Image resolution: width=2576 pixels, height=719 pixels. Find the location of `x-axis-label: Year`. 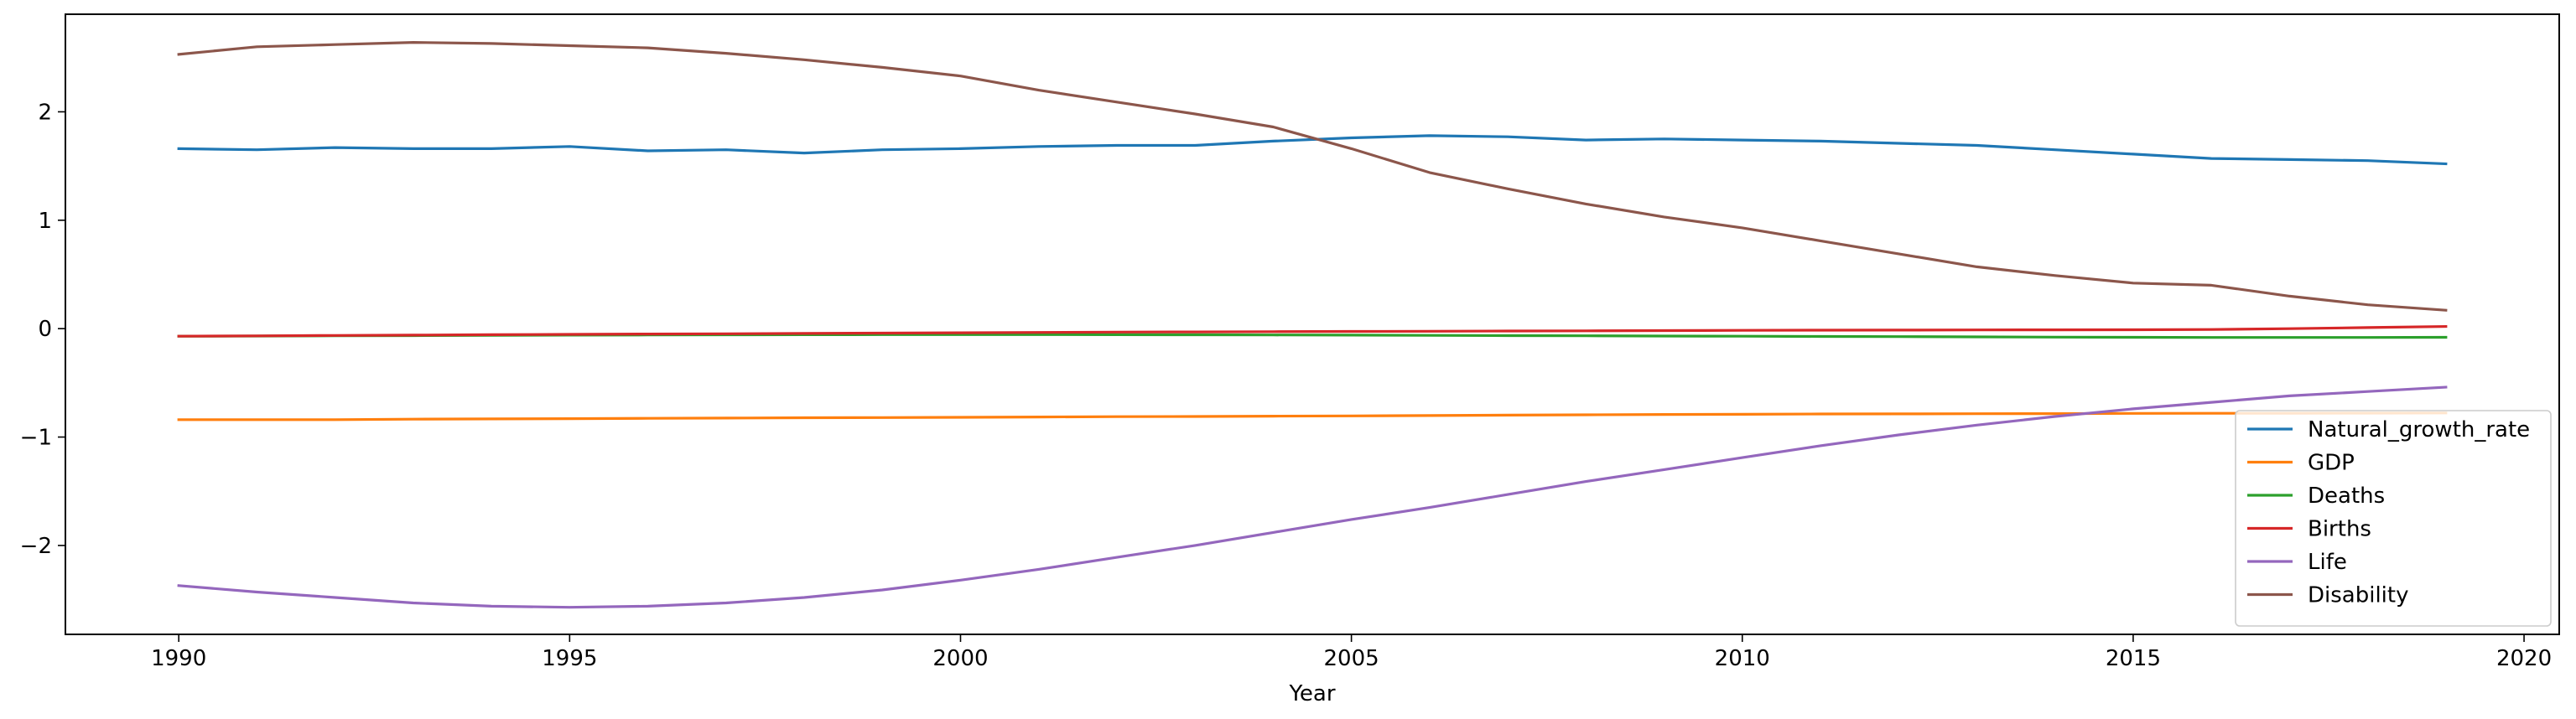

x-axis-label: Year is located at coordinates (1311, 693).